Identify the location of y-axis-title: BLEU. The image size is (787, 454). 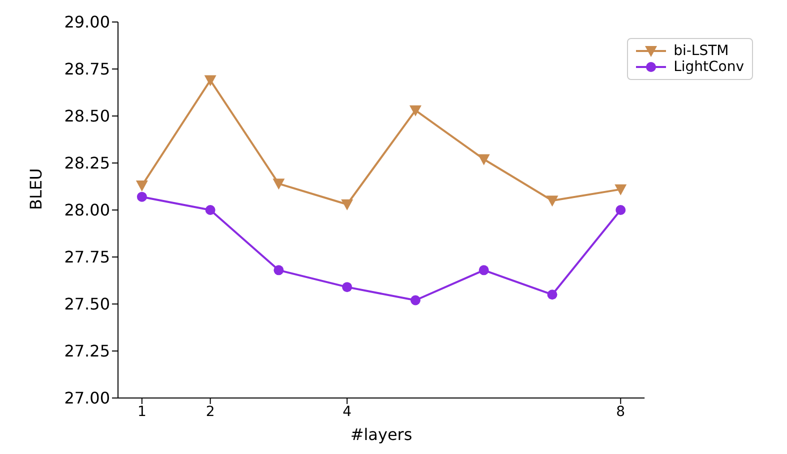
(36, 189).